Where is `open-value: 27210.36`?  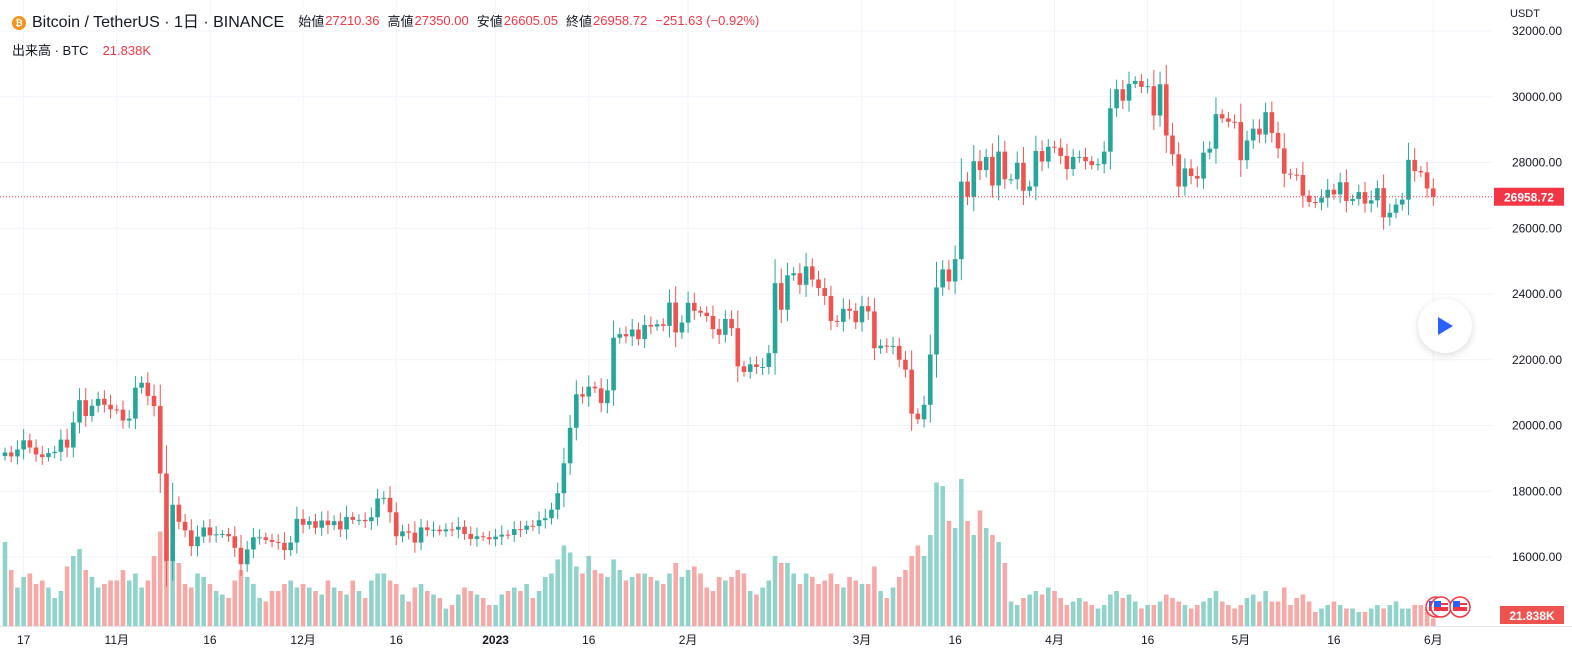
open-value: 27210.36 is located at coordinates (352, 20).